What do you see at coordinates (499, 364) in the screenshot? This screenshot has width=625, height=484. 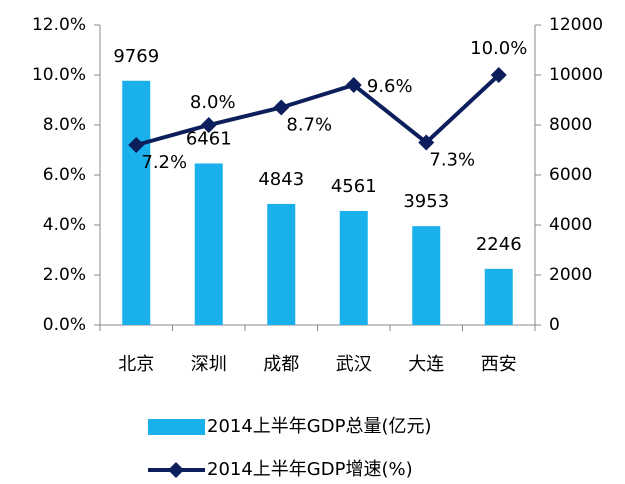 I see `x-tick-label: 西安` at bounding box center [499, 364].